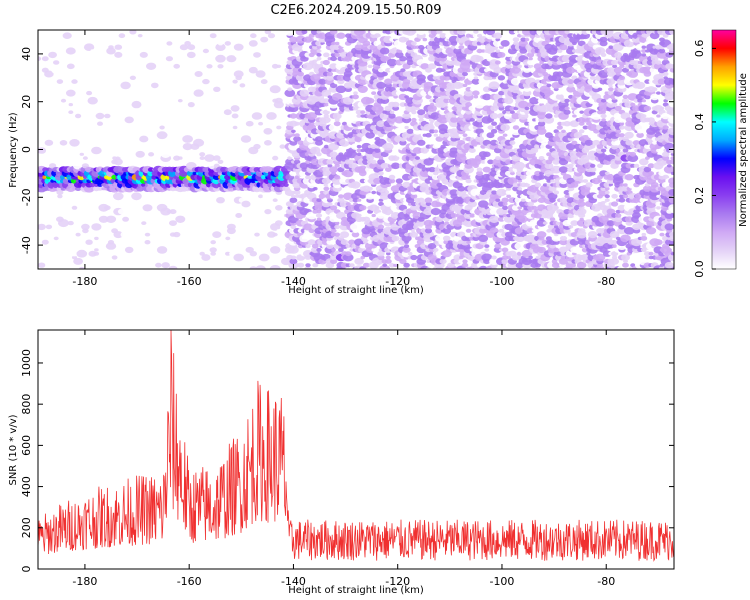  I want to click on x-tick-label: -100, so click(501, 281).